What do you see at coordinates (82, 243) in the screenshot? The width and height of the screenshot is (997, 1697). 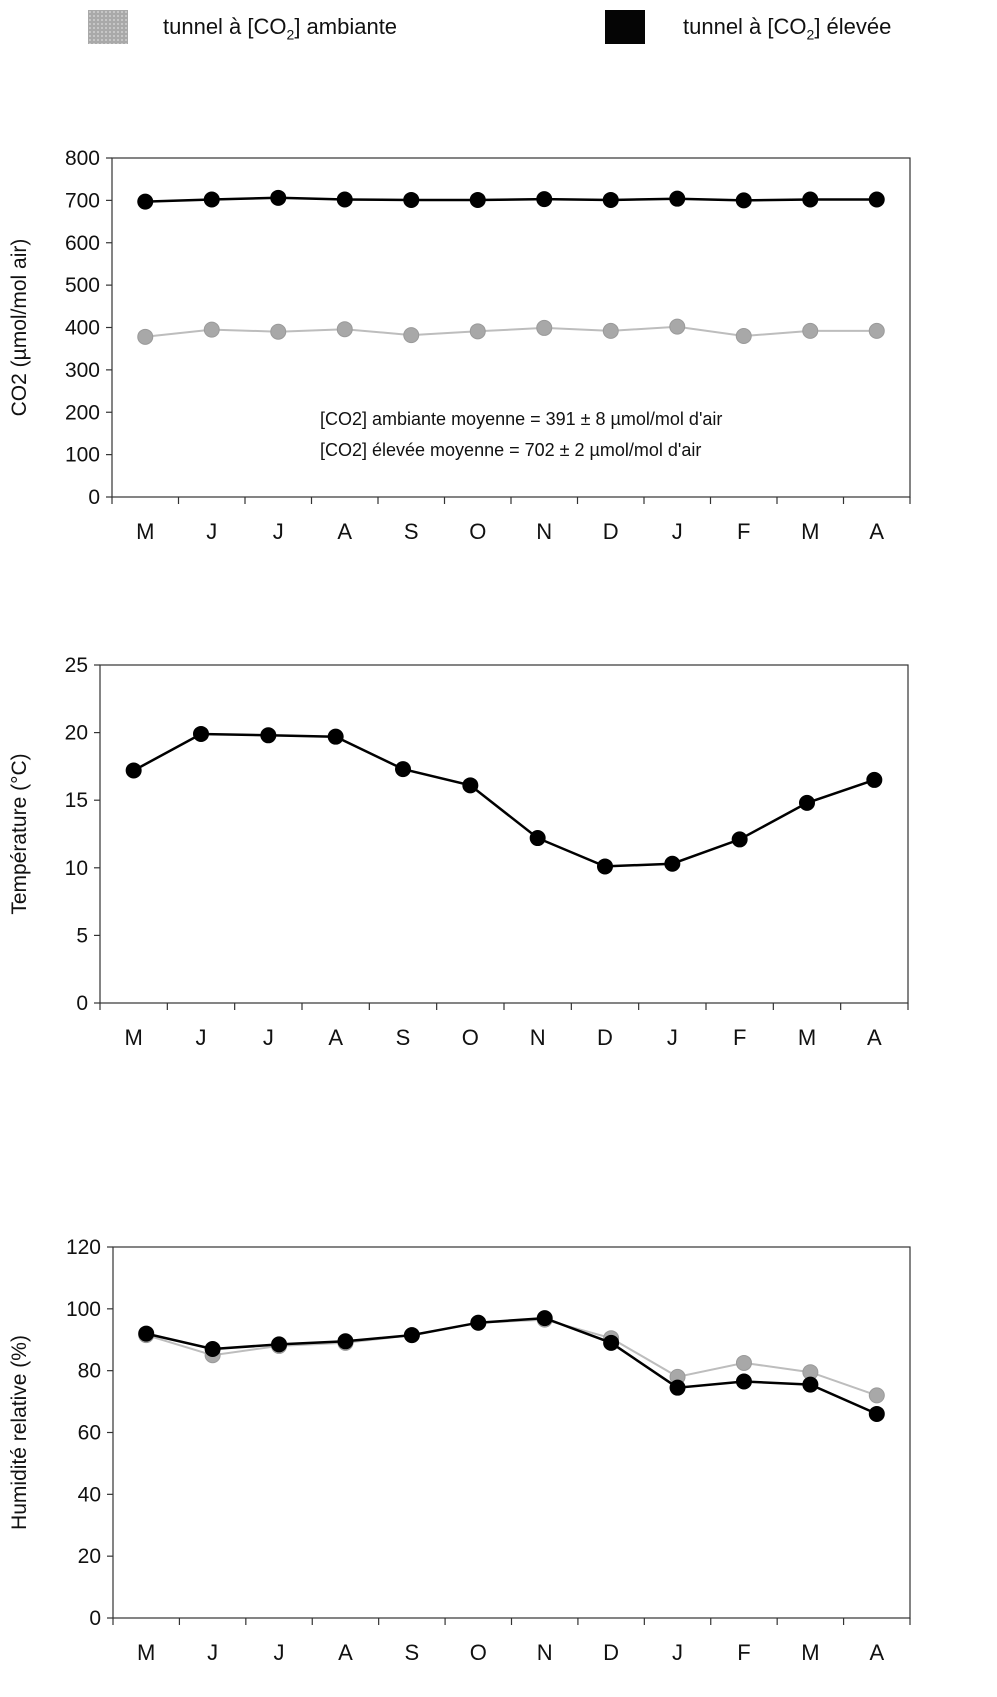 I see `y-tick-label: 600` at bounding box center [82, 243].